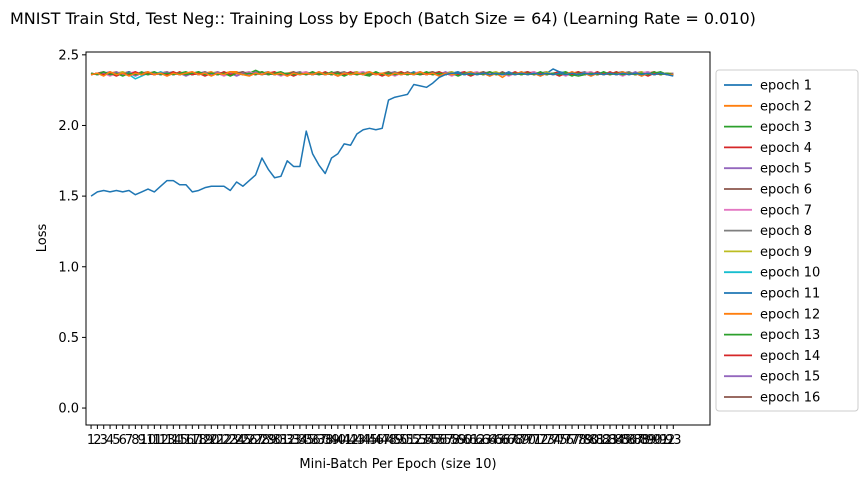 The image size is (868, 480). What do you see at coordinates (243, 440) in the screenshot?
I see `x-tick-label: 25` at bounding box center [243, 440].